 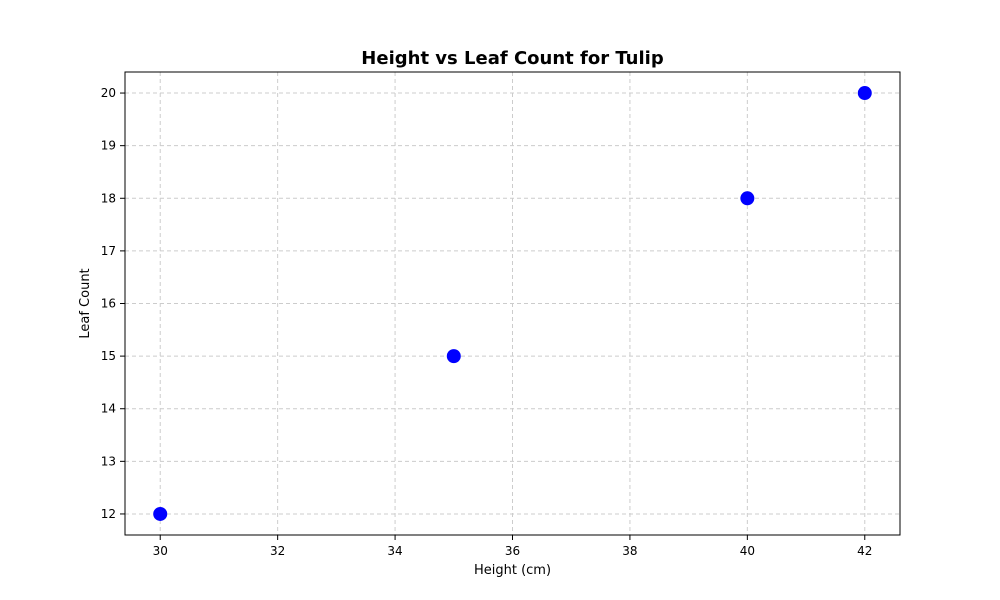 What do you see at coordinates (108, 93) in the screenshot?
I see `y-tick-label: 20` at bounding box center [108, 93].